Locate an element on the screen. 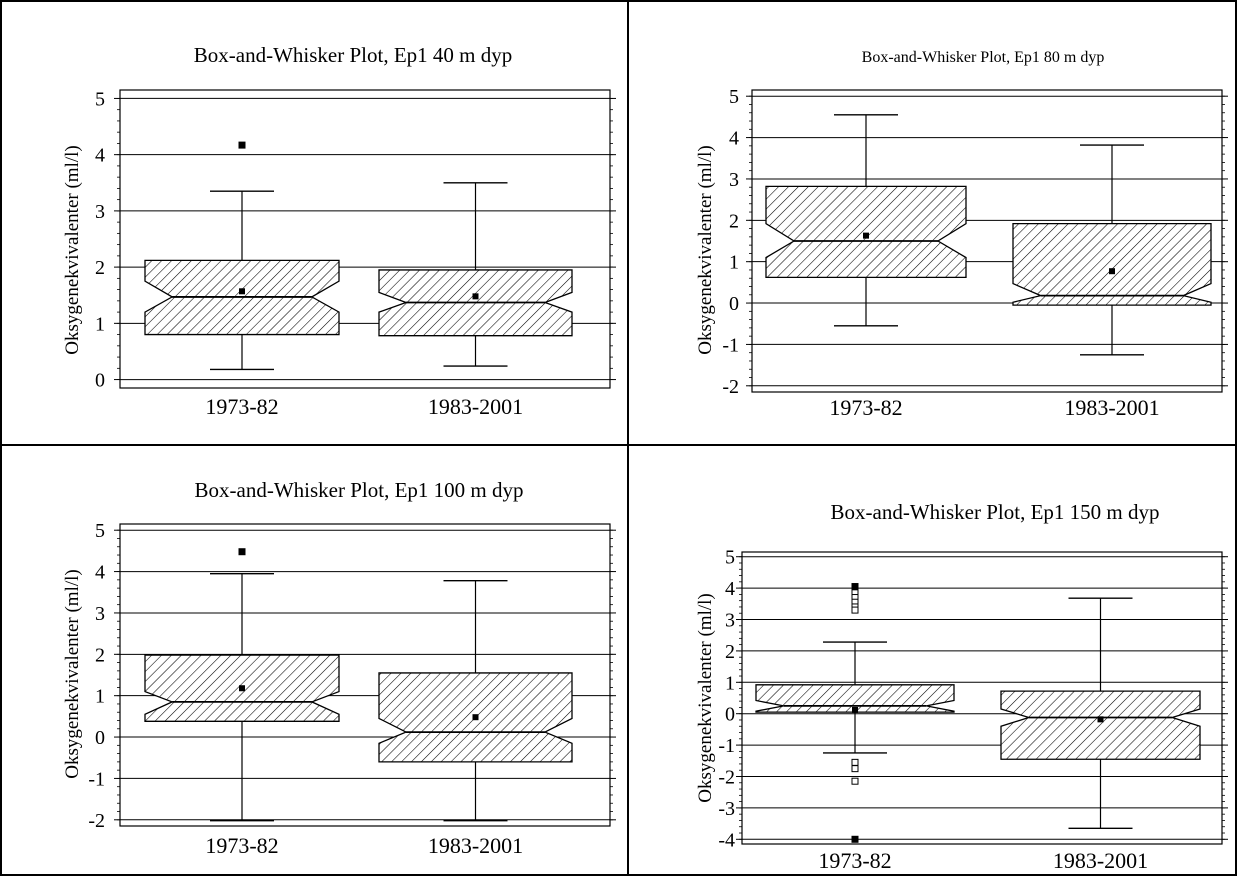  chart-title: Box-and-Whisker Plot, Ep1 80 m dyp is located at coordinates (983, 57).